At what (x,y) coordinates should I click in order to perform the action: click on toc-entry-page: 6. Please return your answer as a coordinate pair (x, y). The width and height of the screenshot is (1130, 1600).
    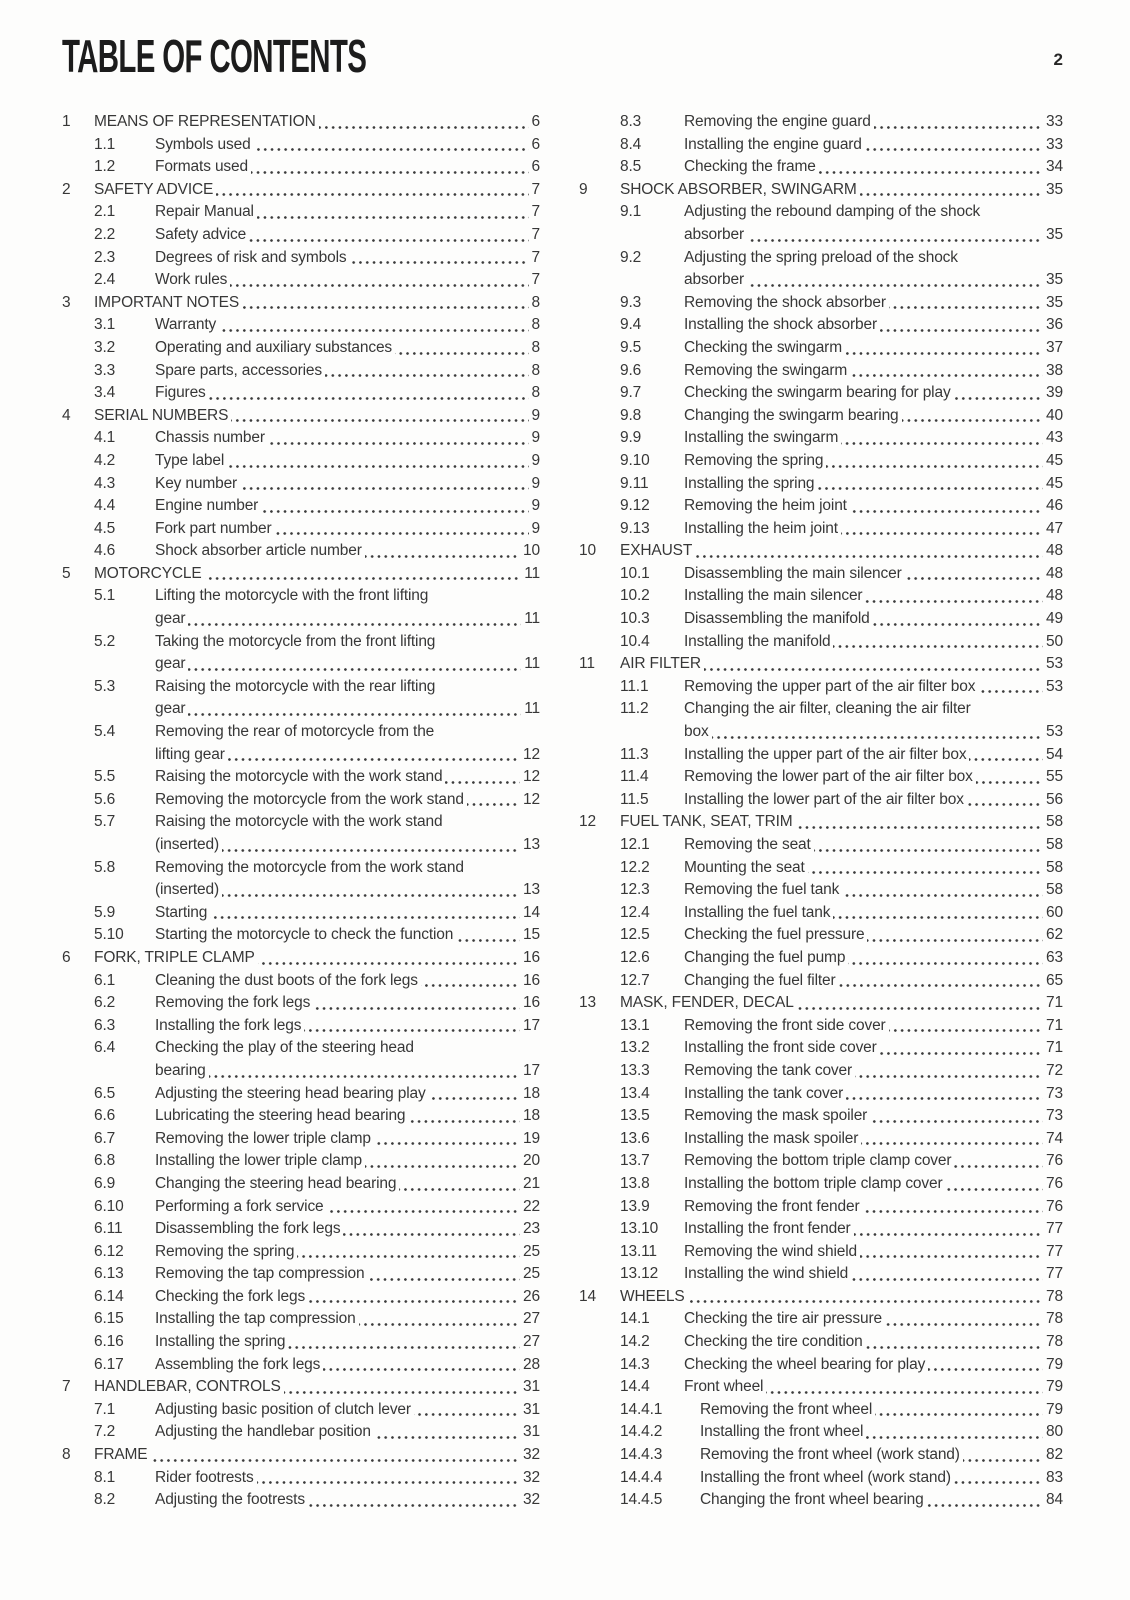
    Looking at the image, I should click on (536, 144).